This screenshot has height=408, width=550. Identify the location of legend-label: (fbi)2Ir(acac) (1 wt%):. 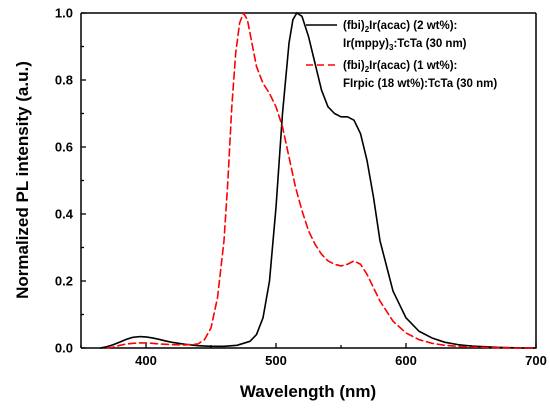
(400, 67).